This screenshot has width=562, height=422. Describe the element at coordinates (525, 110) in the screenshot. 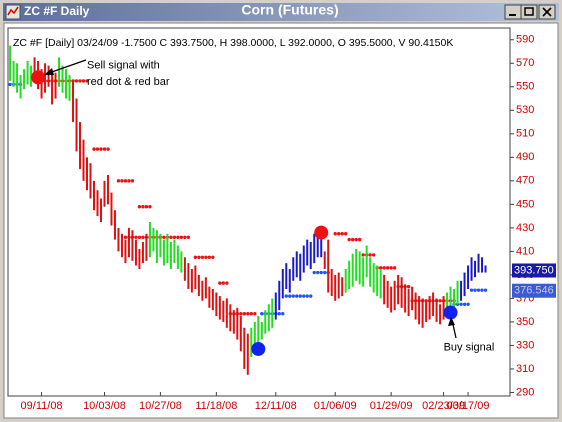

I see `y-tick-label: 530` at that location.